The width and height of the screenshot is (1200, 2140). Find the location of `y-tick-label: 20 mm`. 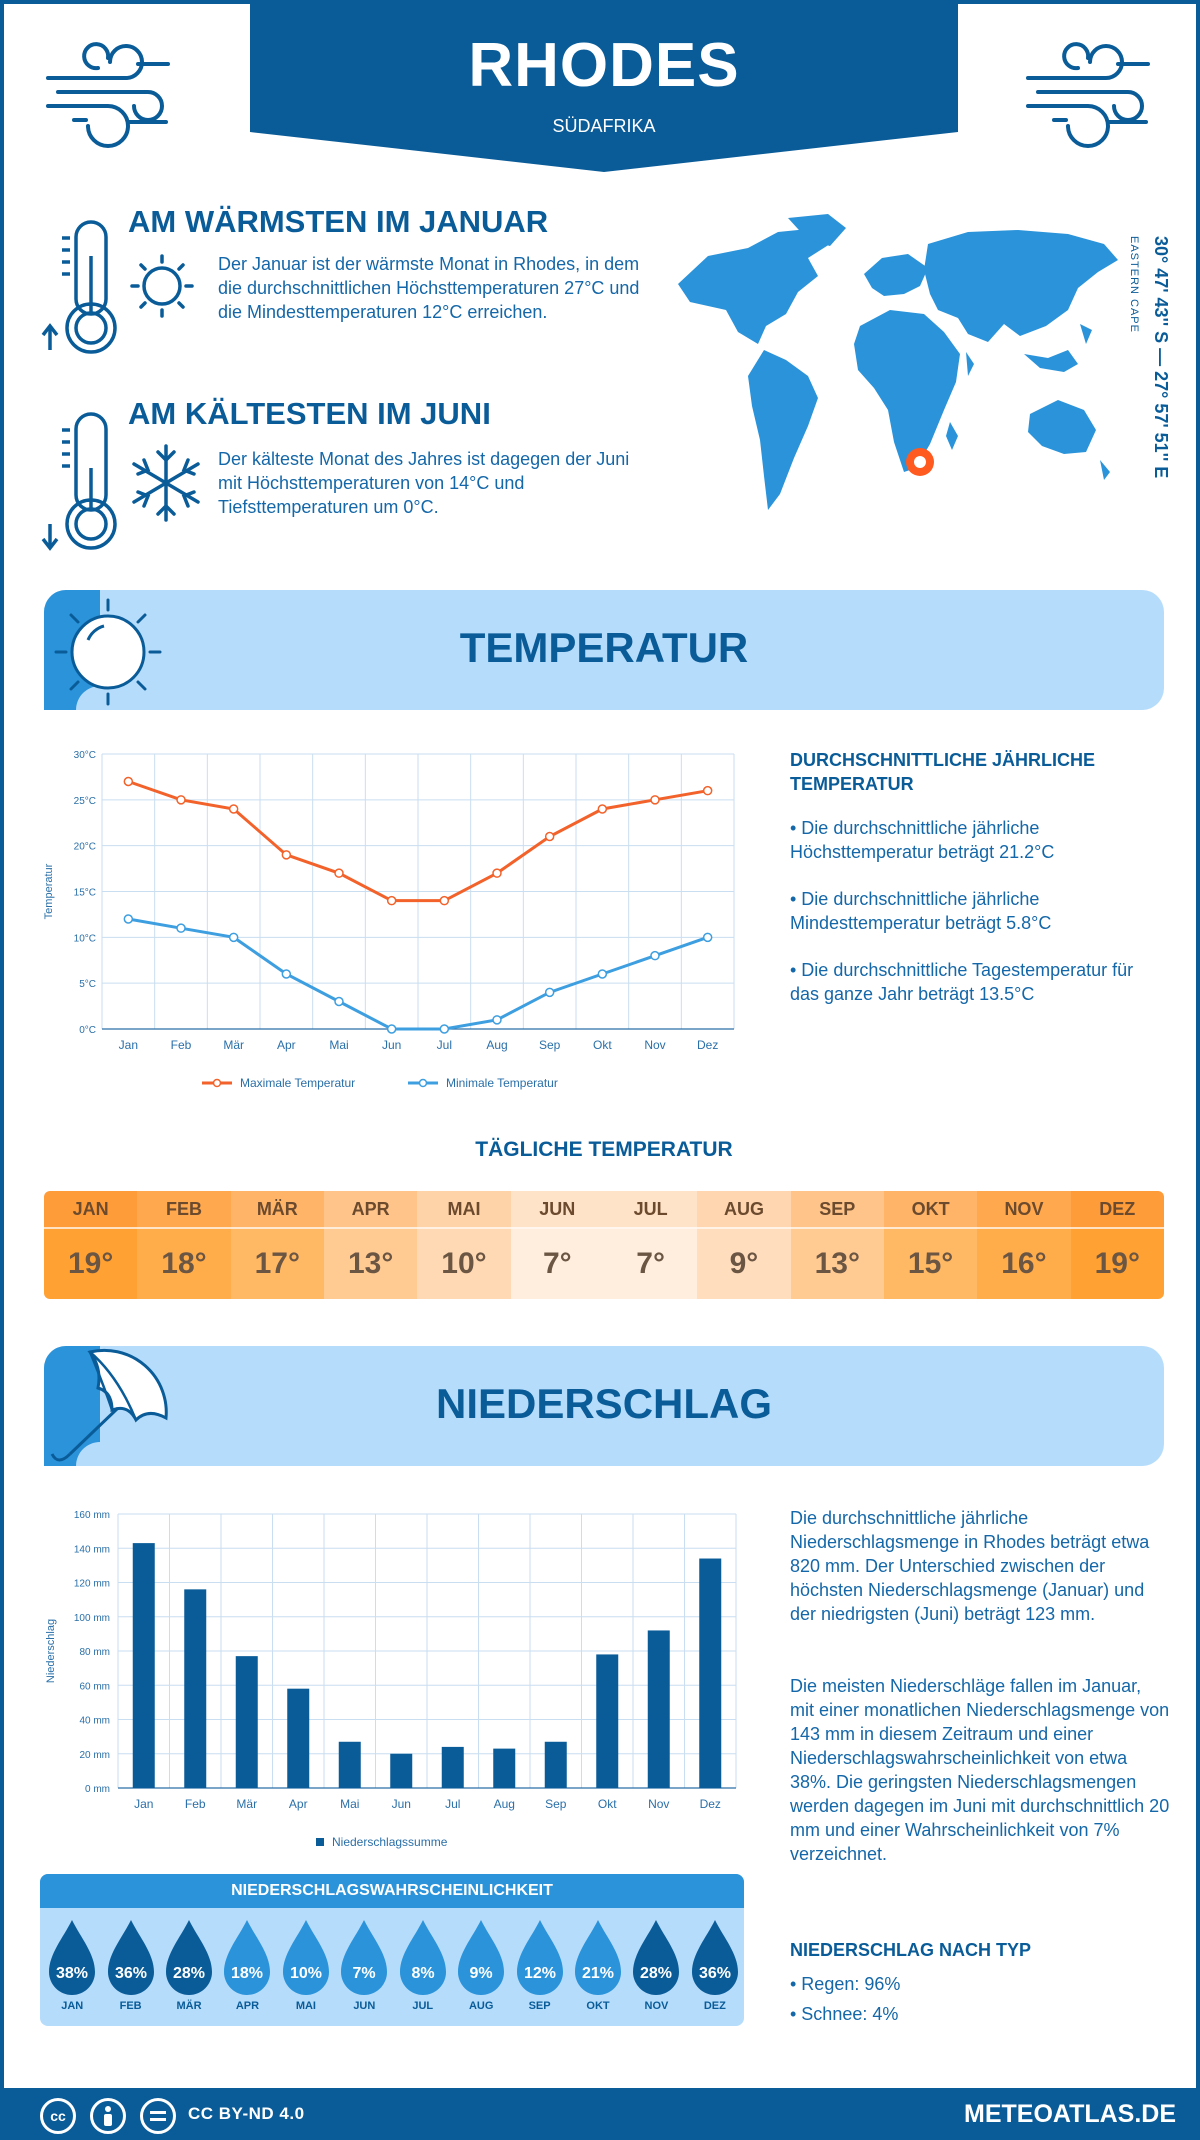

y-tick-label: 20 mm is located at coordinates (94, 1755).